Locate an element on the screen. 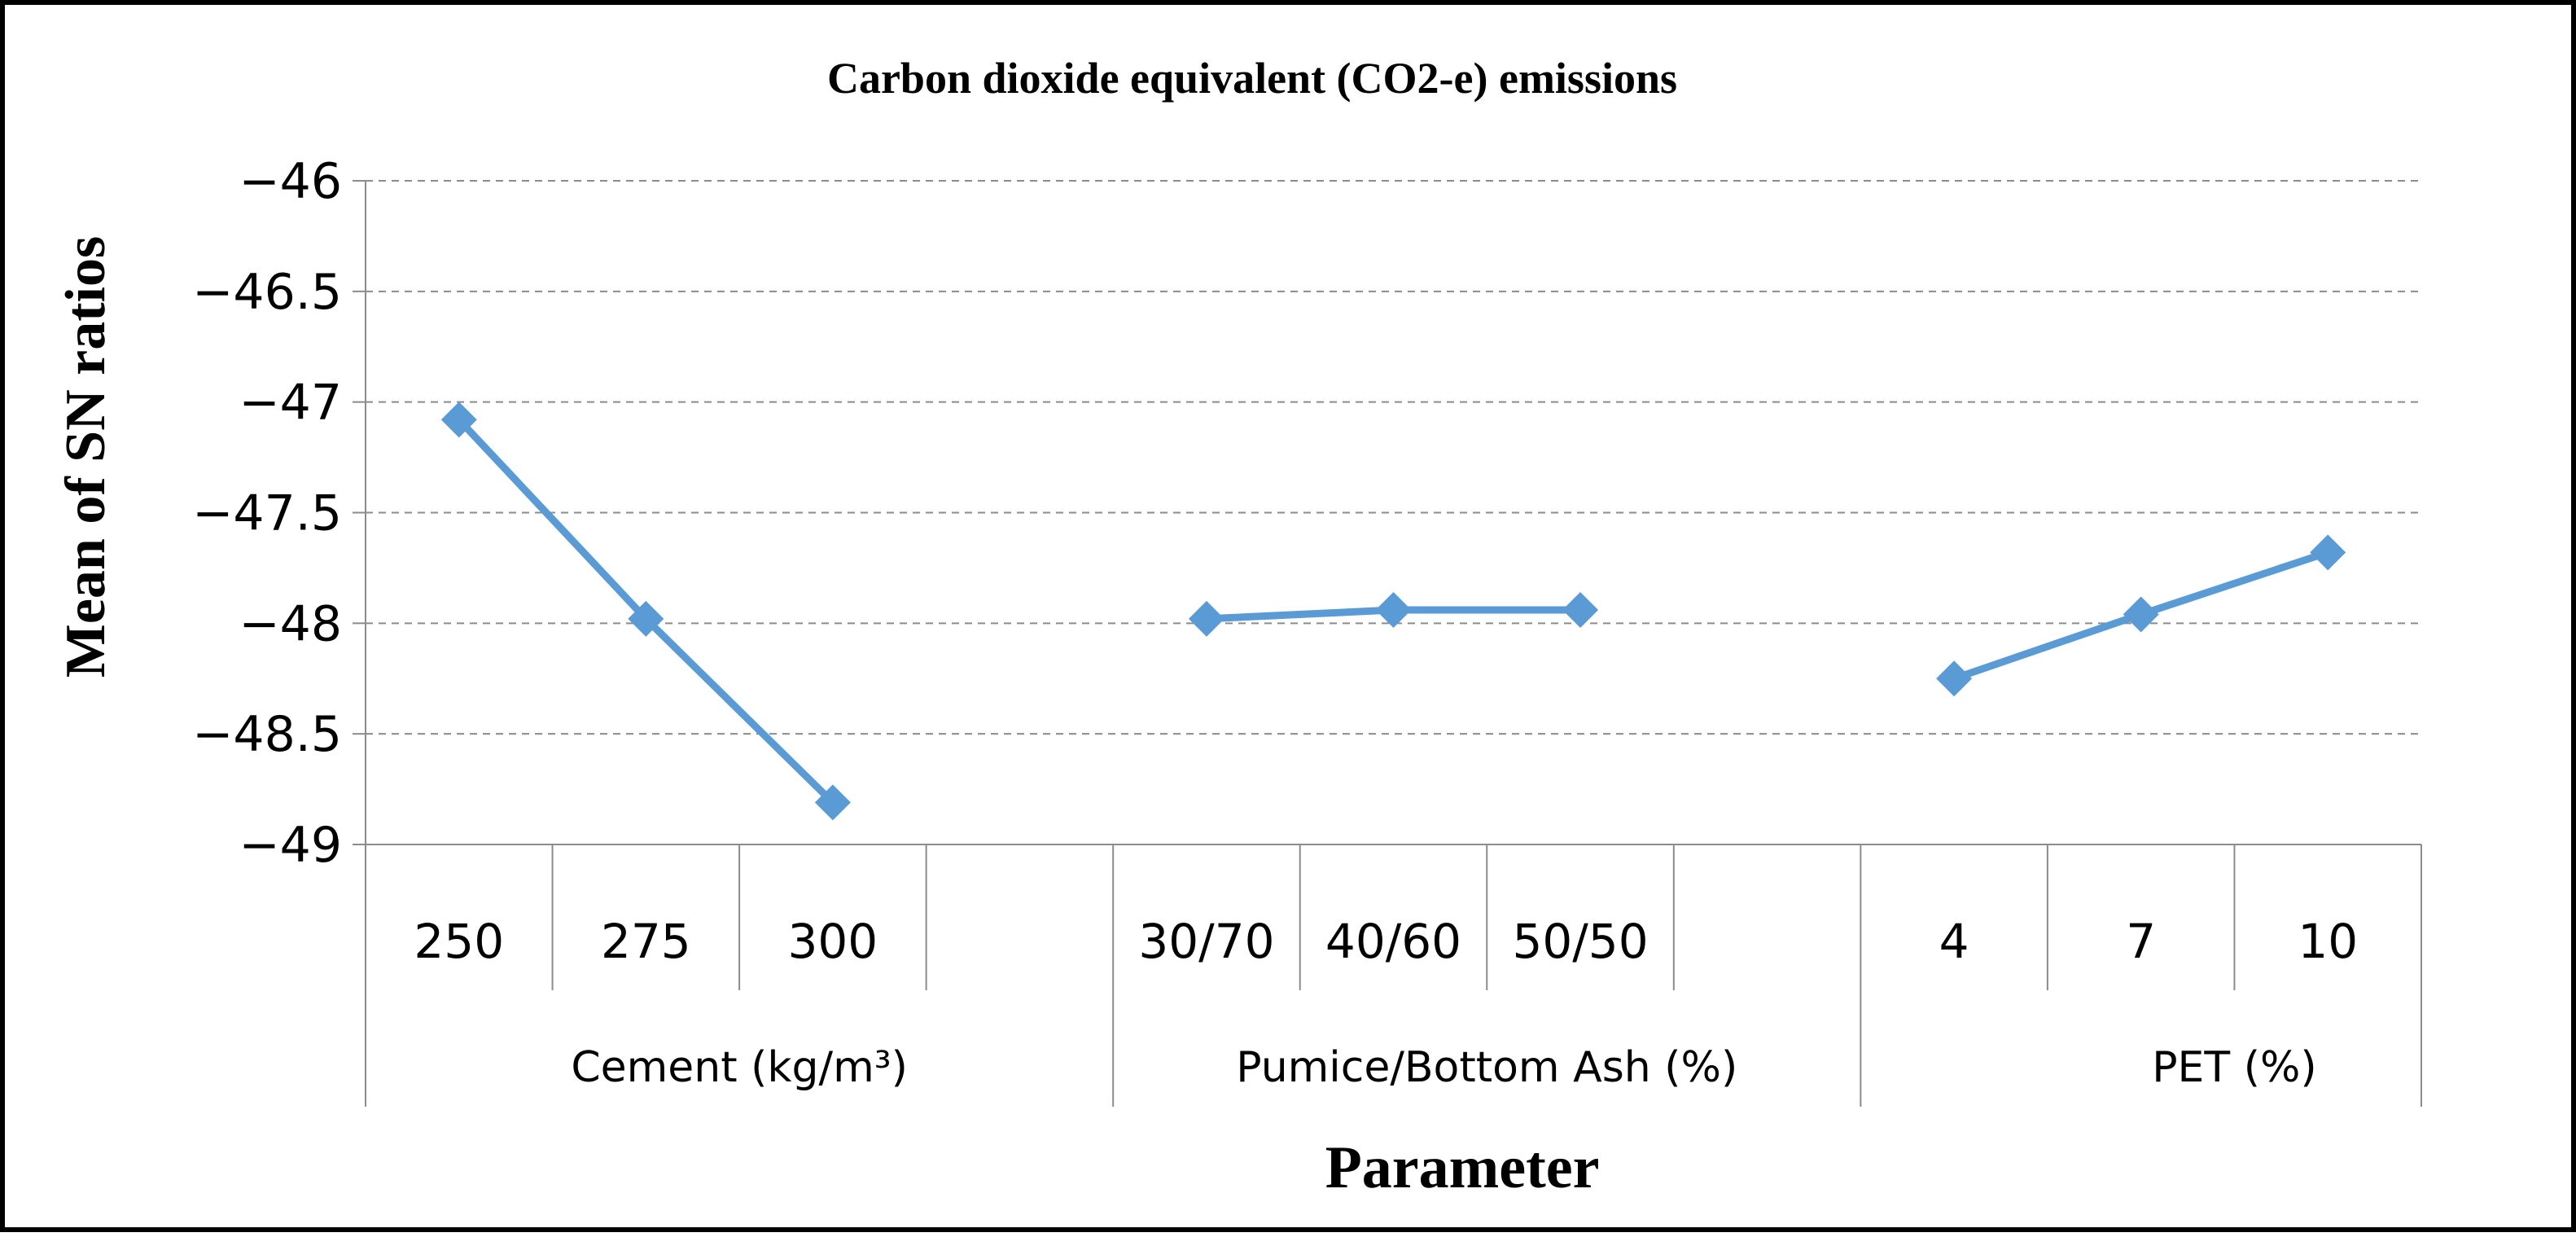  x-tick-label: 40/60 is located at coordinates (1393, 941).